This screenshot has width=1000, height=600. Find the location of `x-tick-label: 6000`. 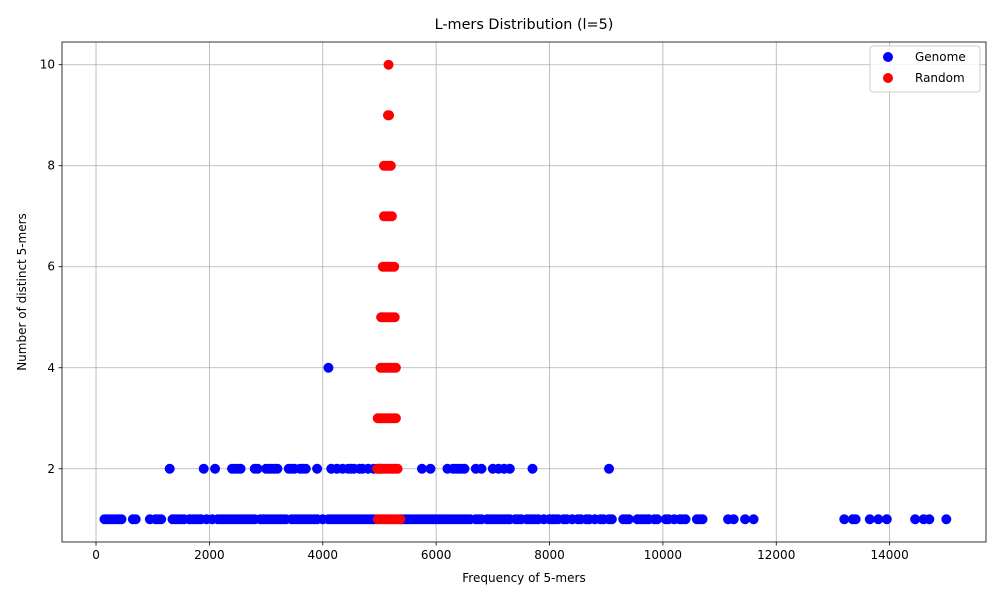

x-tick-label: 6000 is located at coordinates (436, 555).